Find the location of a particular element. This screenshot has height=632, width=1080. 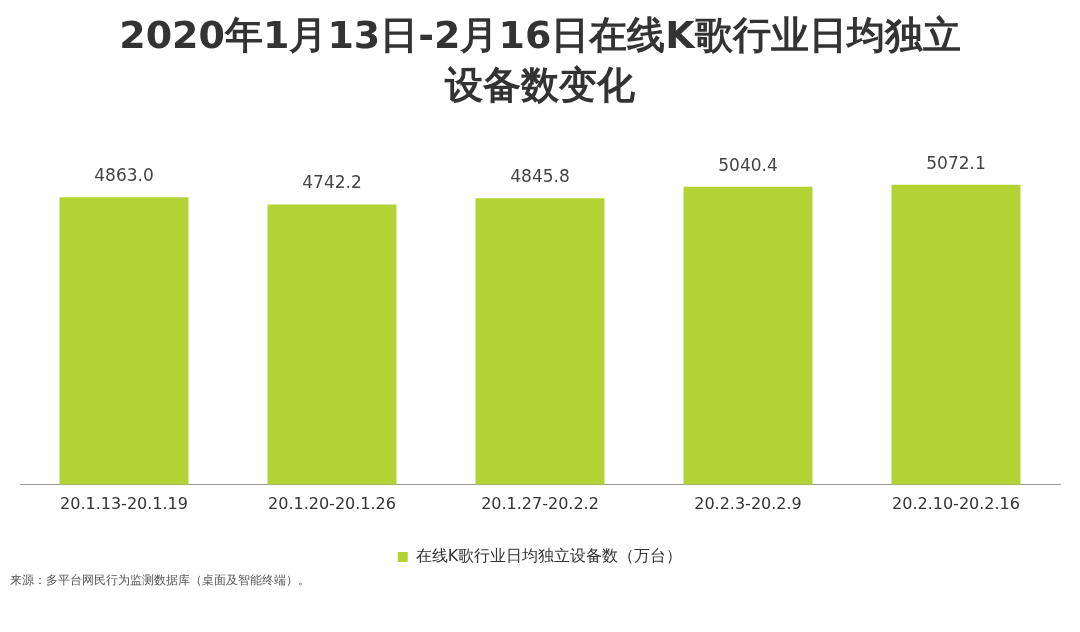

source-note: 来源：多平台网民行为监测数据库（桌面及智能终端）。 is located at coordinates (160, 580).